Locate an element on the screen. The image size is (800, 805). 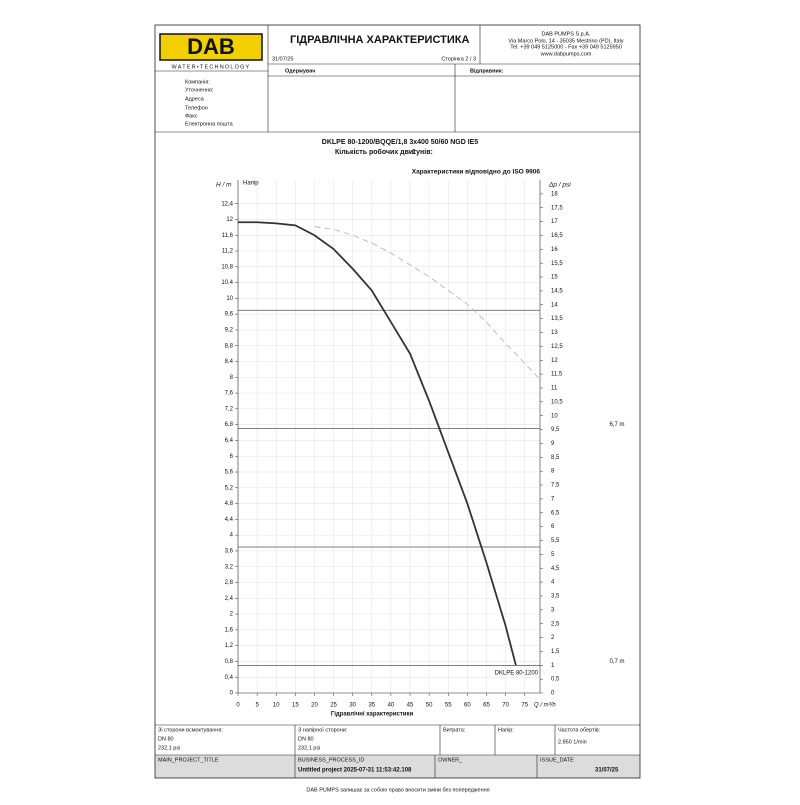
footer-text: MAIN_PROJECT_TITLE is located at coordinates (188, 760).